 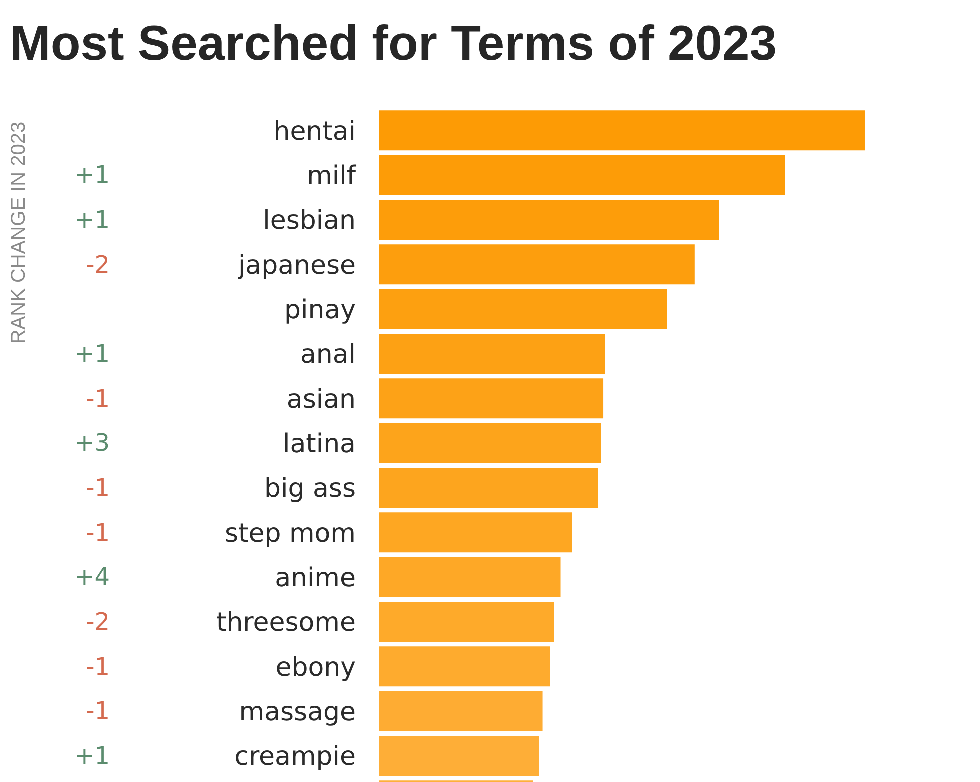 I want to click on y-tick-label: pinay, so click(x=320, y=311).